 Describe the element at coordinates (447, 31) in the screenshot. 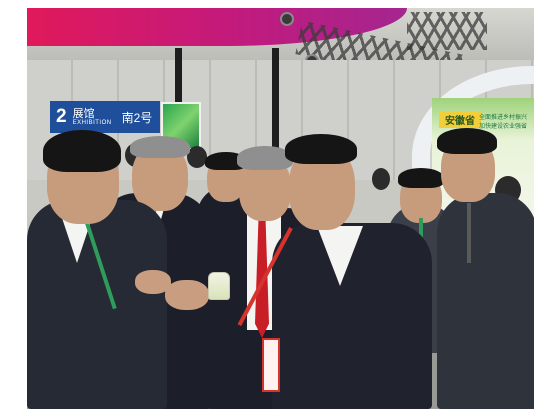

I see `lighting-truss-upper` at that location.